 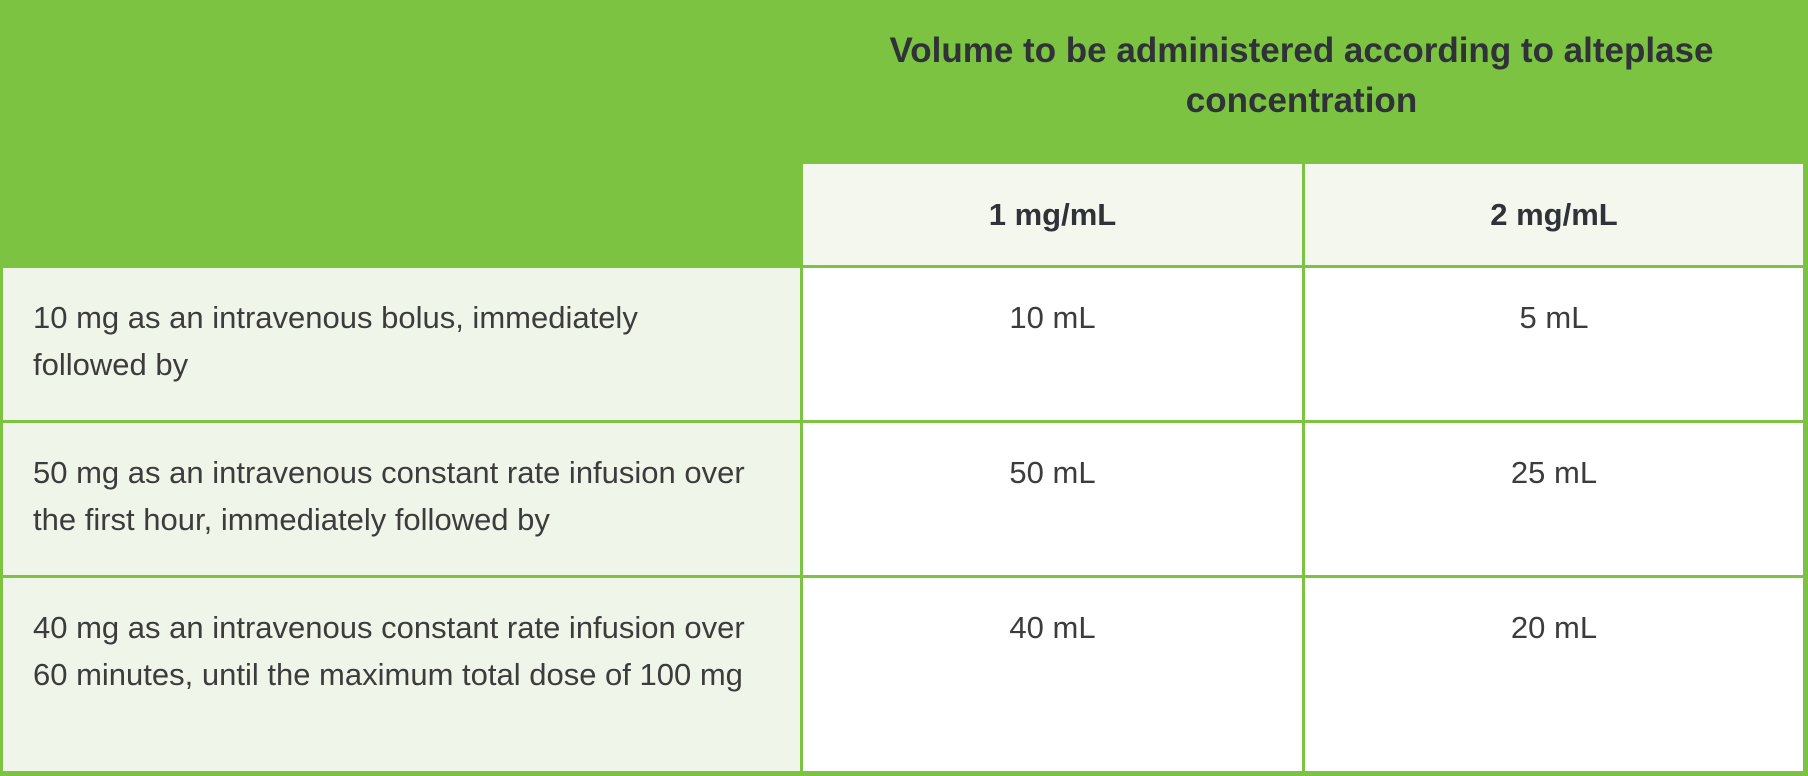 What do you see at coordinates (1052, 344) in the screenshot?
I see `value-bolus-1mg-ml: 10 mL` at bounding box center [1052, 344].